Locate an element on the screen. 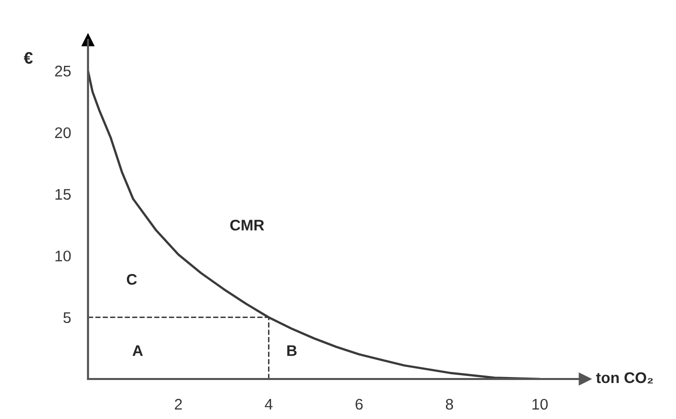 This screenshot has height=419, width=676. y-tick-label: 15 is located at coordinates (63, 194).